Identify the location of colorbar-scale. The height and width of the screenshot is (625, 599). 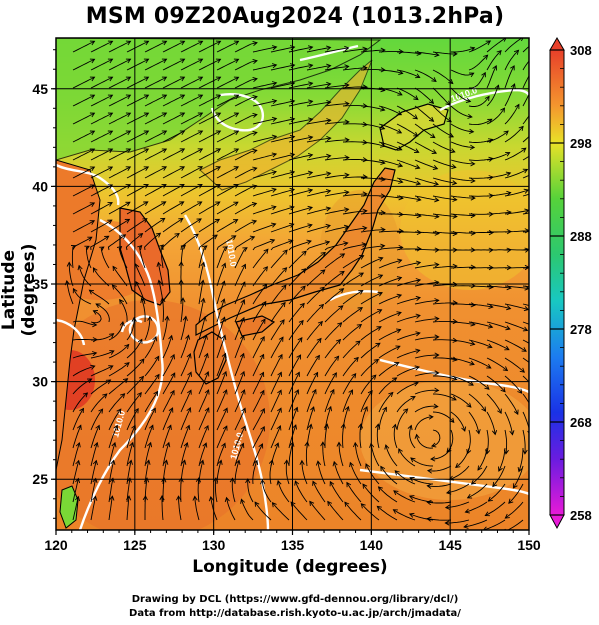
(557, 282).